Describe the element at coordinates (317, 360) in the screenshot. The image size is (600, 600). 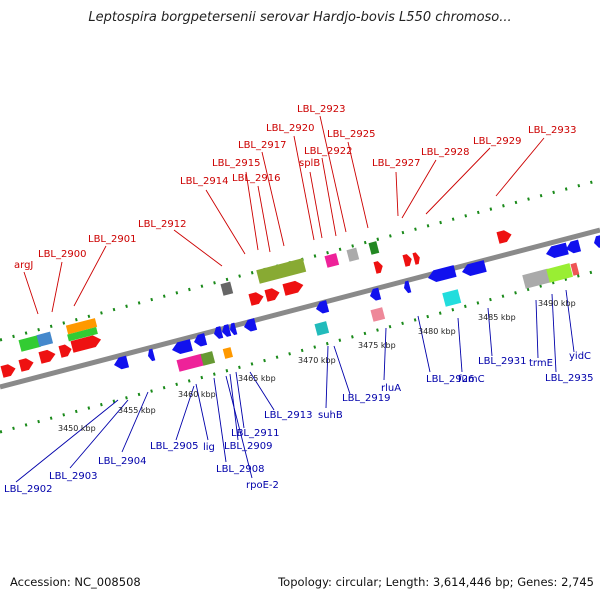
I see `tick-label: 3470 kbp` at that location.